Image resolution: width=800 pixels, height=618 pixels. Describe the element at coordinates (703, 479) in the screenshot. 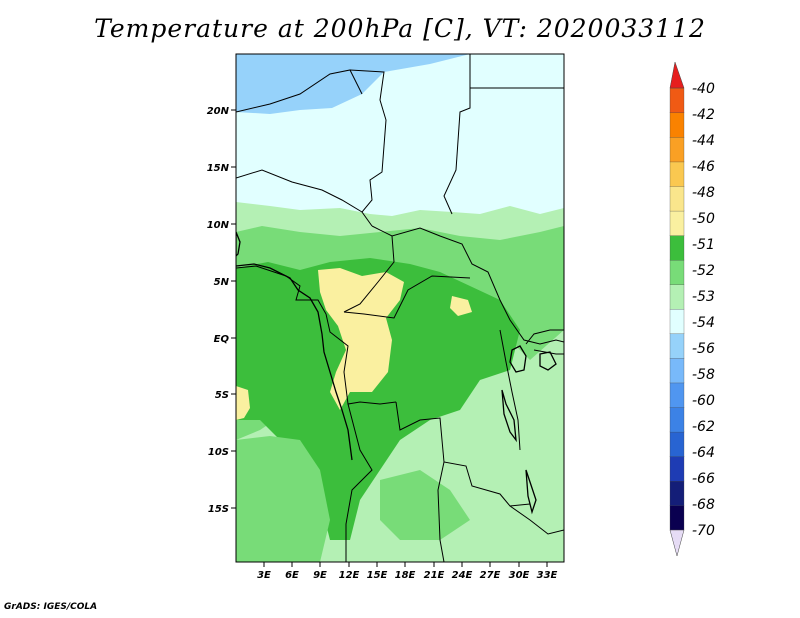

I see `colorbar-label: -66` at that location.